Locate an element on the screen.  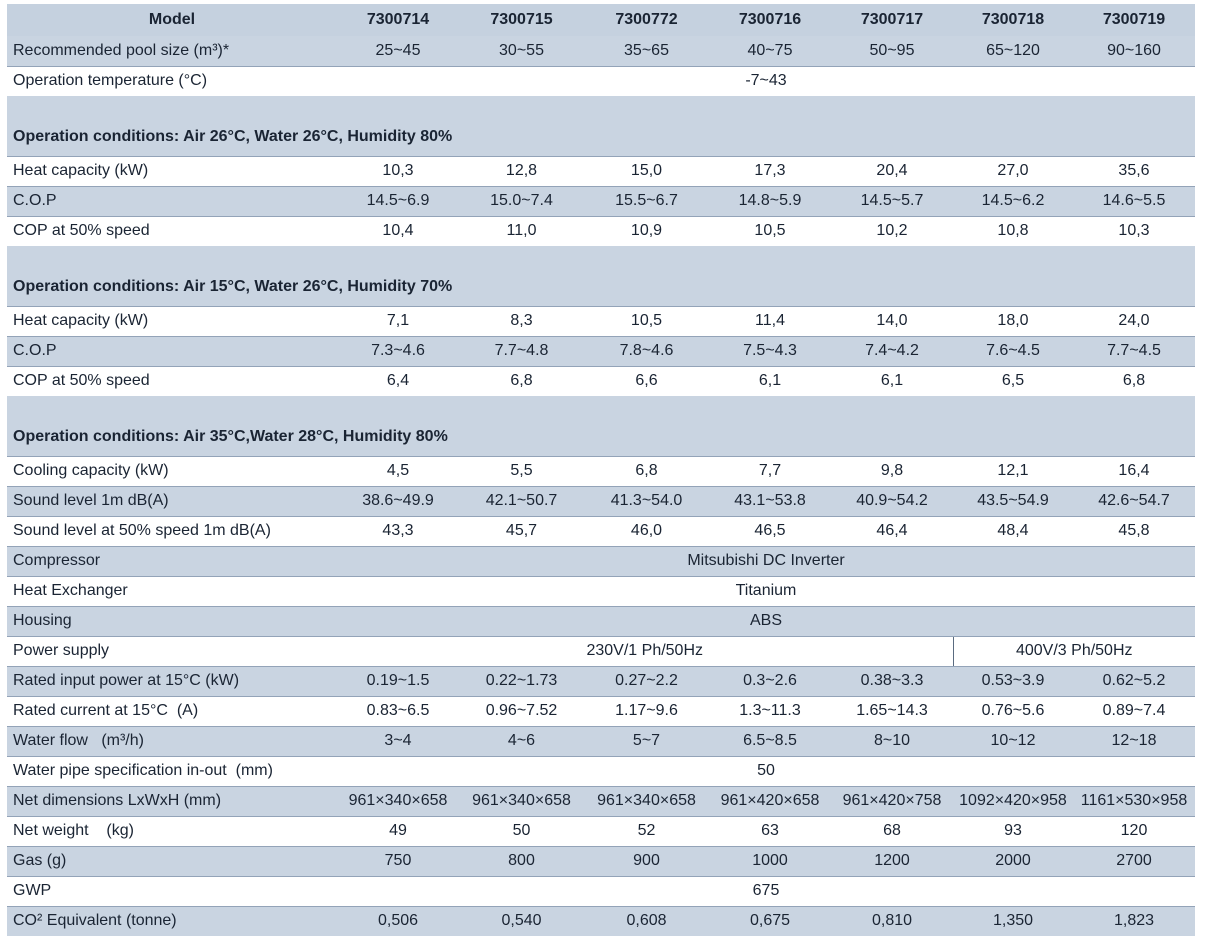
cell-value: 10,9 is located at coordinates (646, 231).